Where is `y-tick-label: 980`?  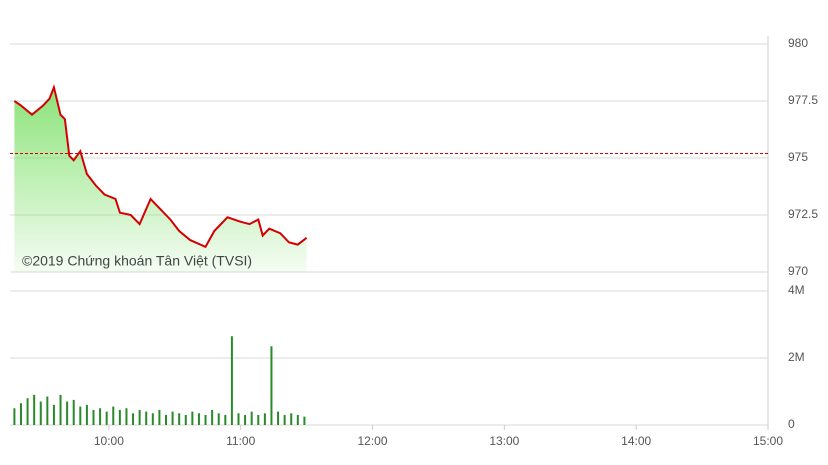
y-tick-label: 980 is located at coordinates (798, 43).